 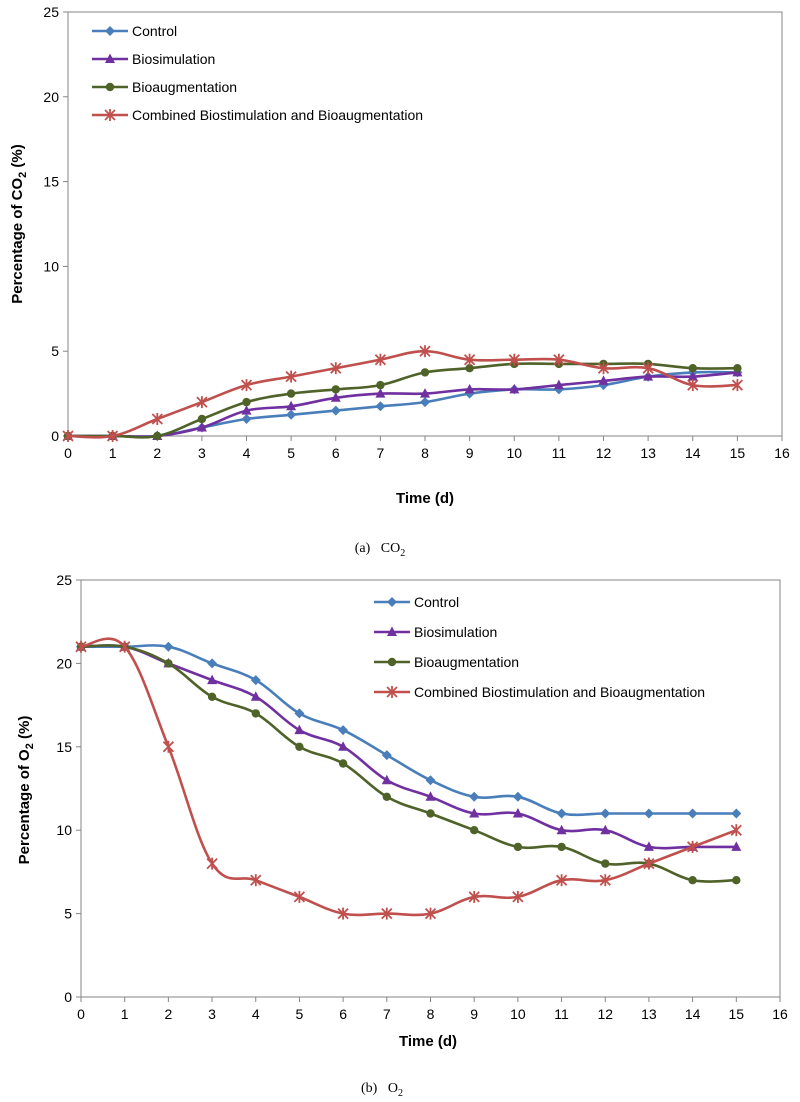 What do you see at coordinates (291, 453) in the screenshot?
I see `chart-0-x-tick-label: 5` at bounding box center [291, 453].